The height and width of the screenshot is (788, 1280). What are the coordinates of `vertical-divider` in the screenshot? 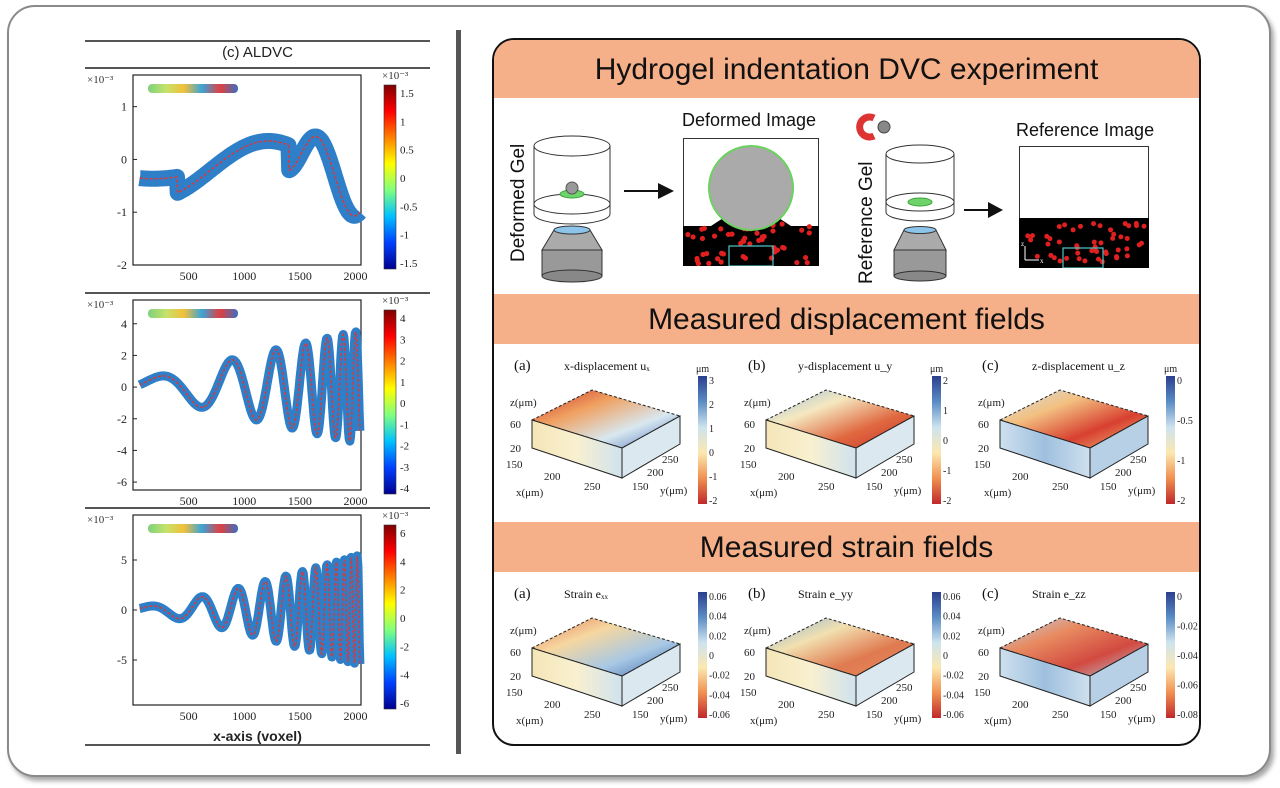 It's located at (458, 392).